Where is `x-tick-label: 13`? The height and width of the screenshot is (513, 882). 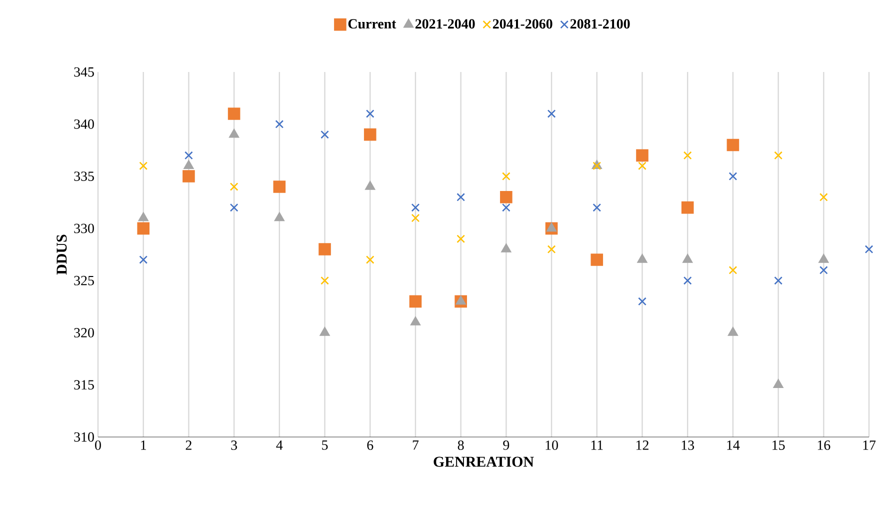
x-tick-label: 13 is located at coordinates (688, 445).